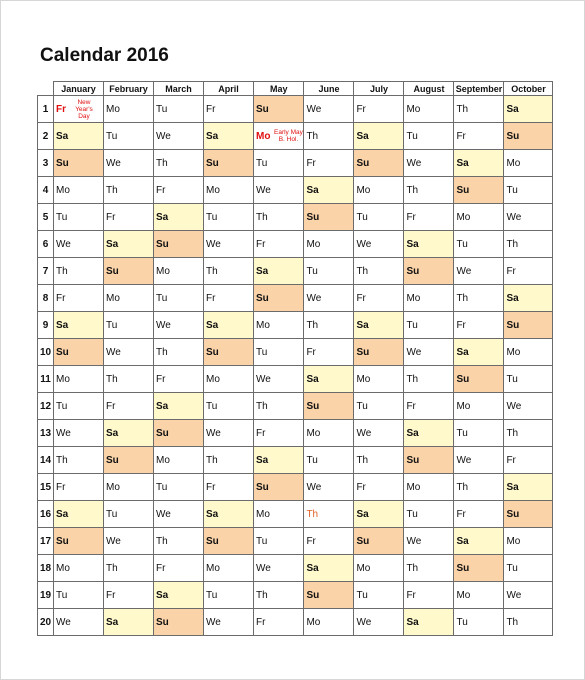 The height and width of the screenshot is (680, 585). I want to click on month-header-april: April, so click(228, 88).